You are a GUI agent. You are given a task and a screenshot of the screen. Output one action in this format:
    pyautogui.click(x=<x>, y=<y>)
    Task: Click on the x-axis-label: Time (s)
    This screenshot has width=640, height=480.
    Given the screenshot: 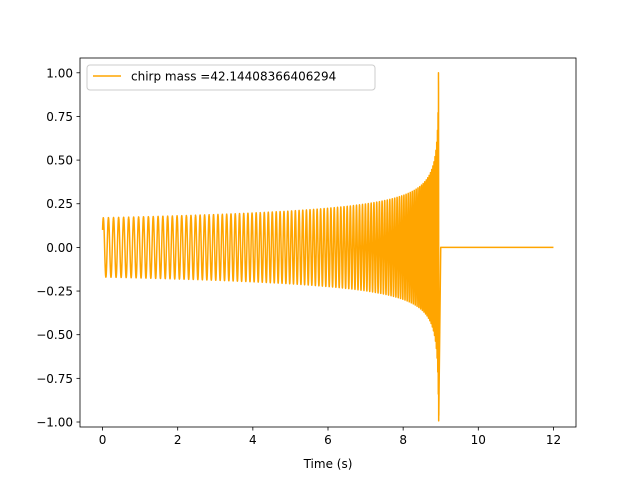 What is the action you would take?
    pyautogui.click(x=328, y=464)
    